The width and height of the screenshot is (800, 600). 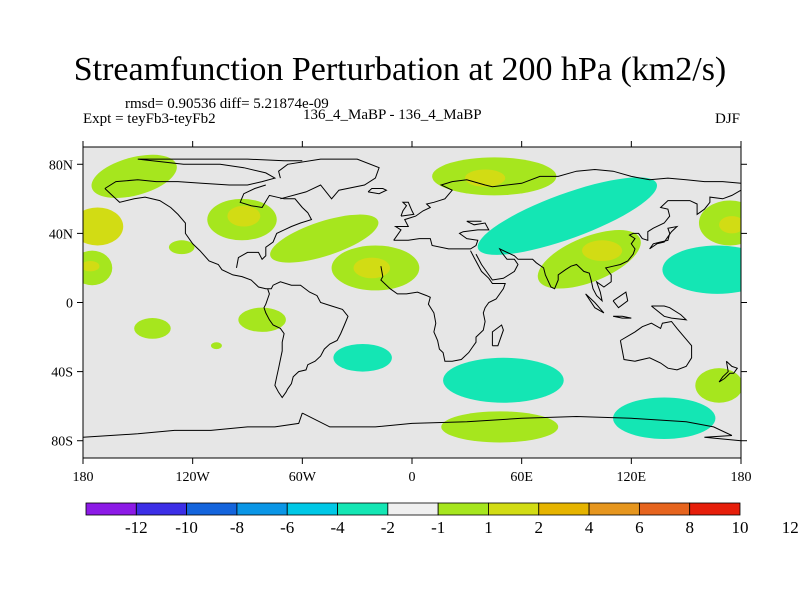 I want to click on colorbar-label: -10, so click(x=186, y=527).